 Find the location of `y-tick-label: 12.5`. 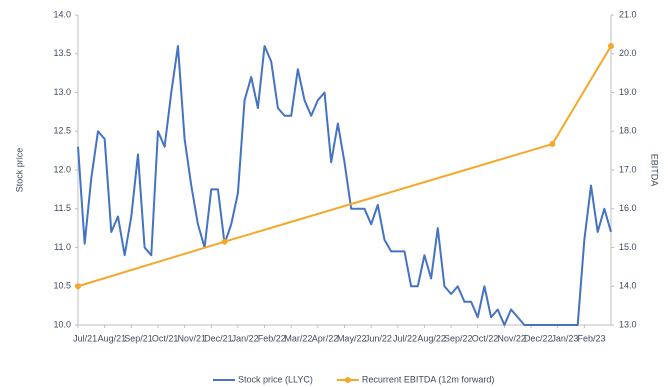

y-tick-label: 12.5 is located at coordinates (62, 131).